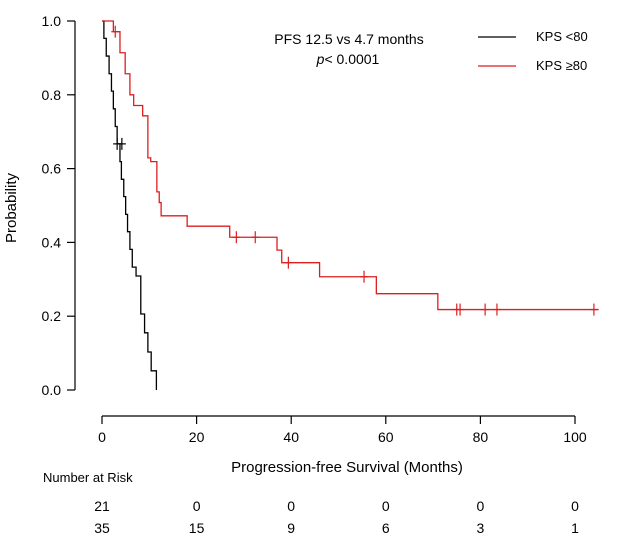  Describe the element at coordinates (320, 59) in the screenshot. I see `p-symbol: p` at that location.